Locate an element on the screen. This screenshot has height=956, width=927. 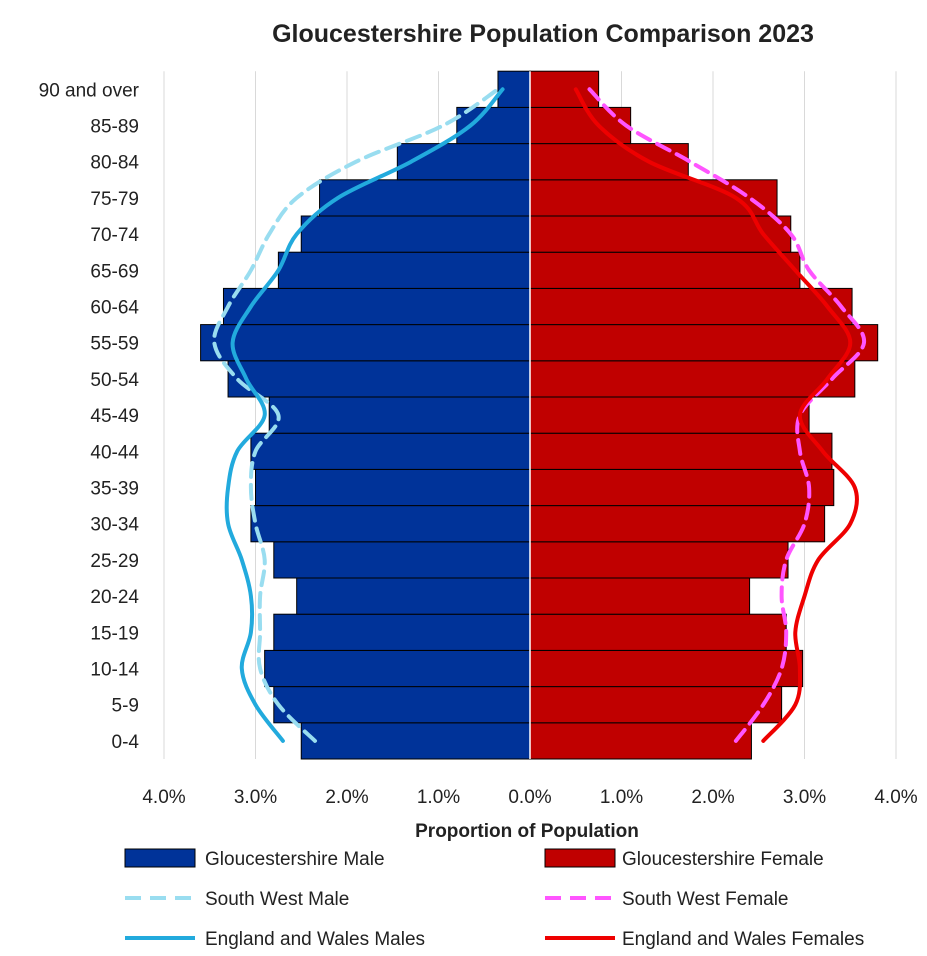
age-group-label: 80-84 is located at coordinates (114, 163).